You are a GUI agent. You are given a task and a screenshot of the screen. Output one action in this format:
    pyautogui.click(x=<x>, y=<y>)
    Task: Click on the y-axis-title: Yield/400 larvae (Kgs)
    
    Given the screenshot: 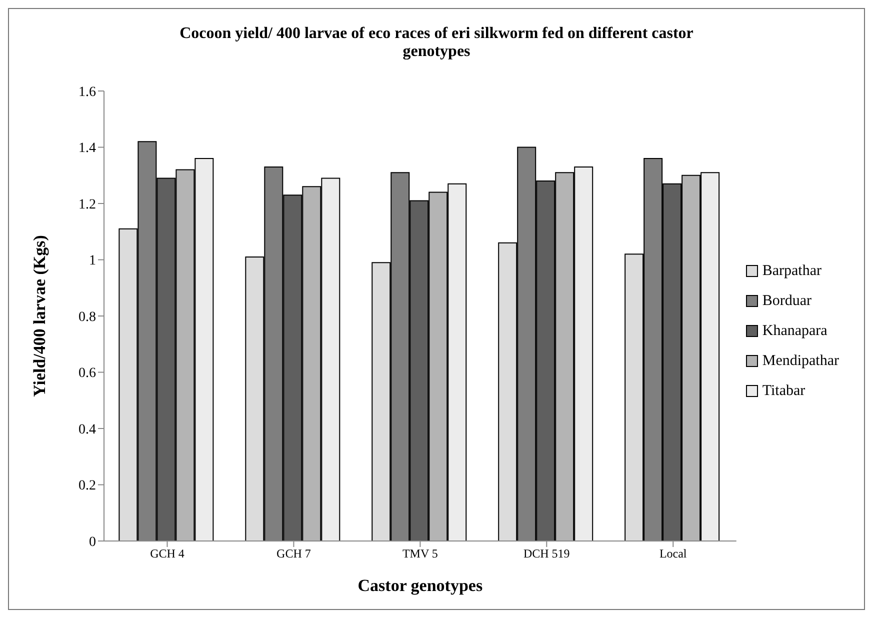 What is the action you would take?
    pyautogui.click(x=40, y=316)
    